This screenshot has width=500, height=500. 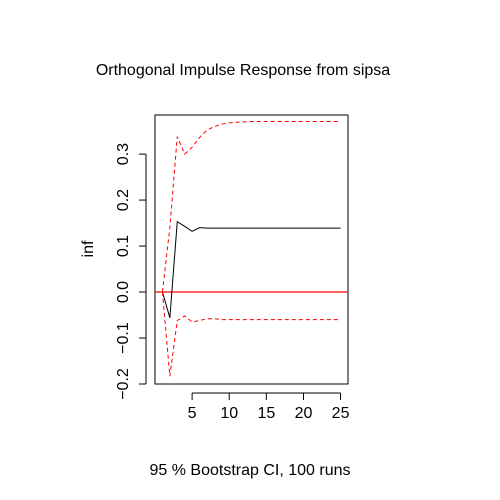 I want to click on y-tick-label: 0.2, so click(x=123, y=200).